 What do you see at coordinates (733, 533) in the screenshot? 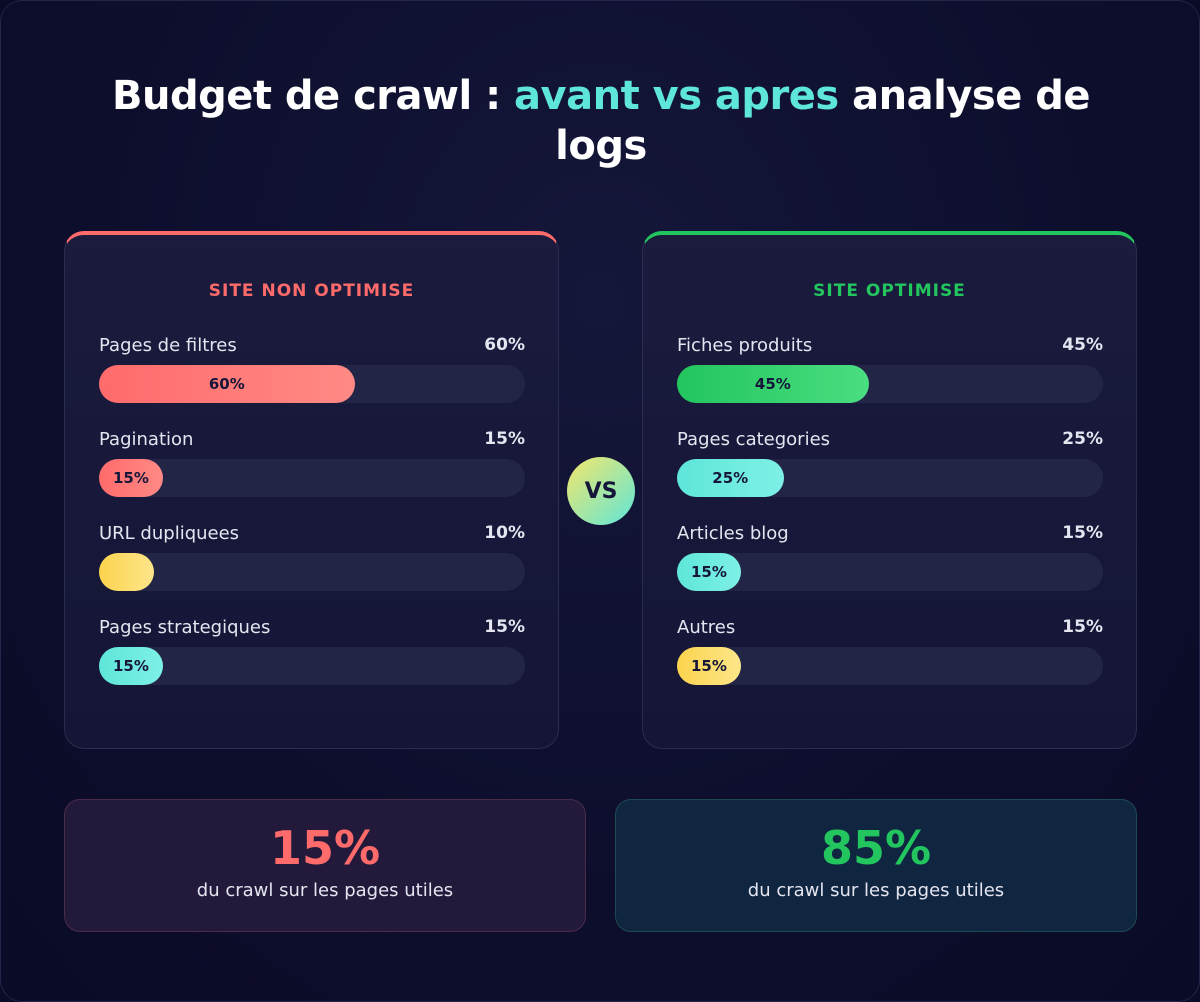
I see `bar-label: Articles blog` at bounding box center [733, 533].